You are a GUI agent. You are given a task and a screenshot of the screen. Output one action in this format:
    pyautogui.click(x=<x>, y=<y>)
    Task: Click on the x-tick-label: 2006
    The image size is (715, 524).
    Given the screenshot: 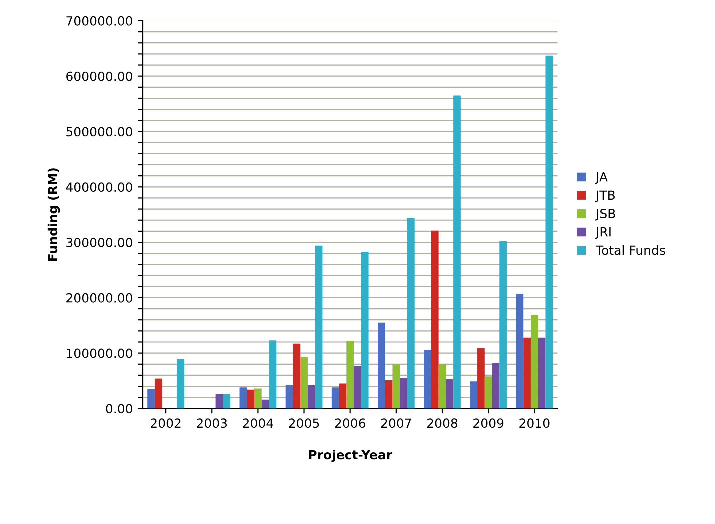 What is the action you would take?
    pyautogui.click(x=350, y=423)
    